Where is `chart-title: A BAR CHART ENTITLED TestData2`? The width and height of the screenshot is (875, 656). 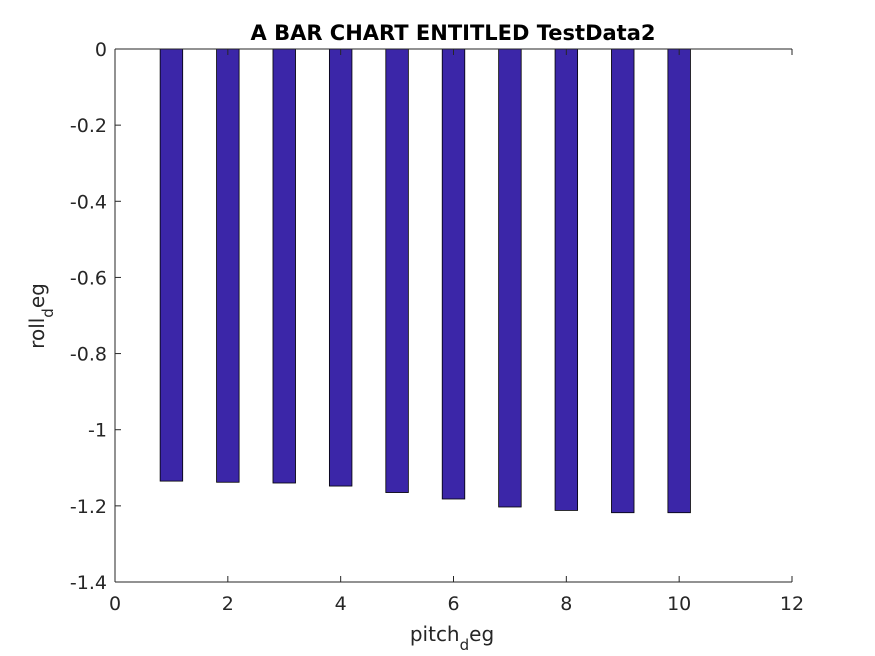
chart-title: A BAR CHART ENTITLED TestData2 is located at coordinates (453, 33).